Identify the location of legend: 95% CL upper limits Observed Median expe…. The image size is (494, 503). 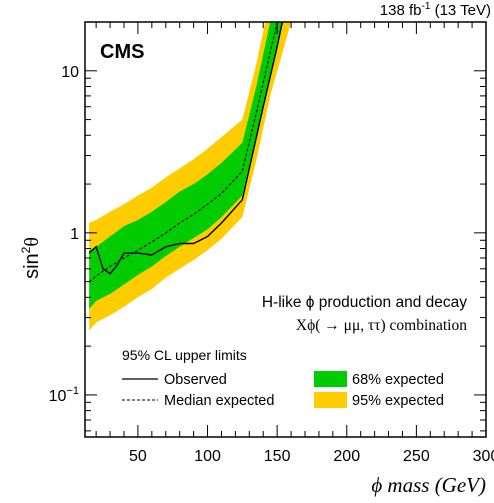
(283, 378).